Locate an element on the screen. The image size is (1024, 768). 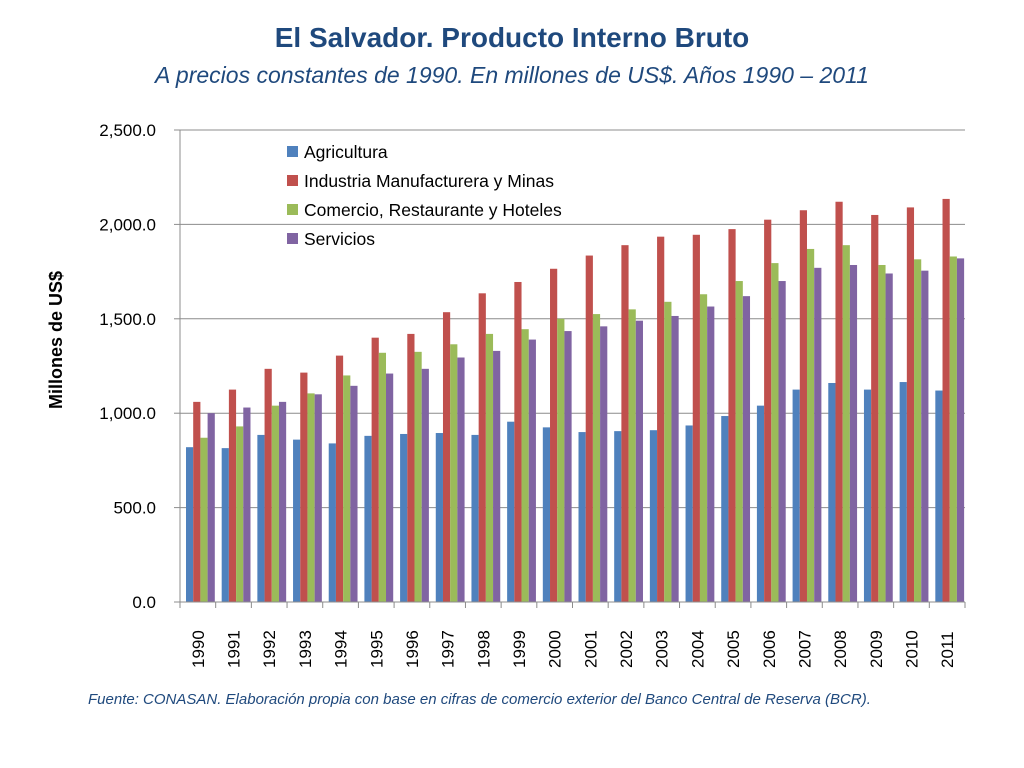
bar-industria-manufacturera-y-minas-1996 is located at coordinates (411, 467).